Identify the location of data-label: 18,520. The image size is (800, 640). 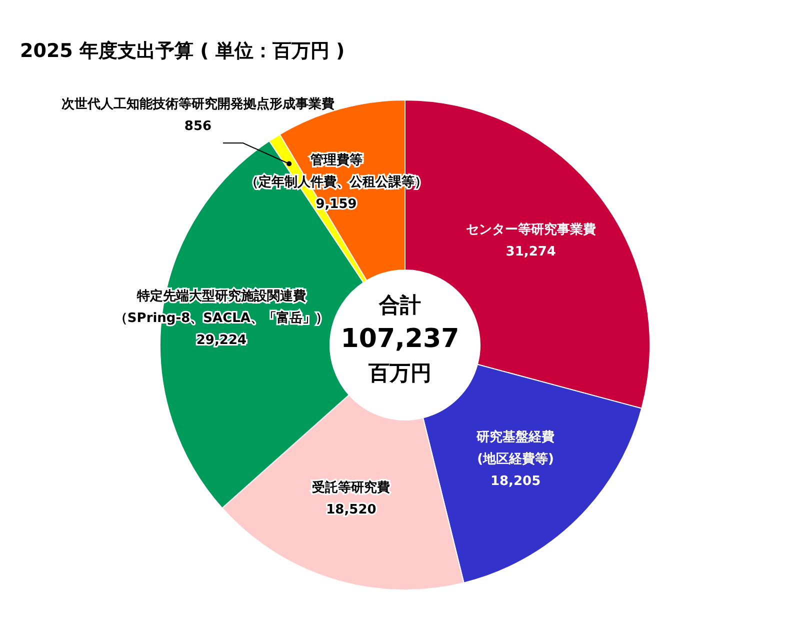
(351, 510).